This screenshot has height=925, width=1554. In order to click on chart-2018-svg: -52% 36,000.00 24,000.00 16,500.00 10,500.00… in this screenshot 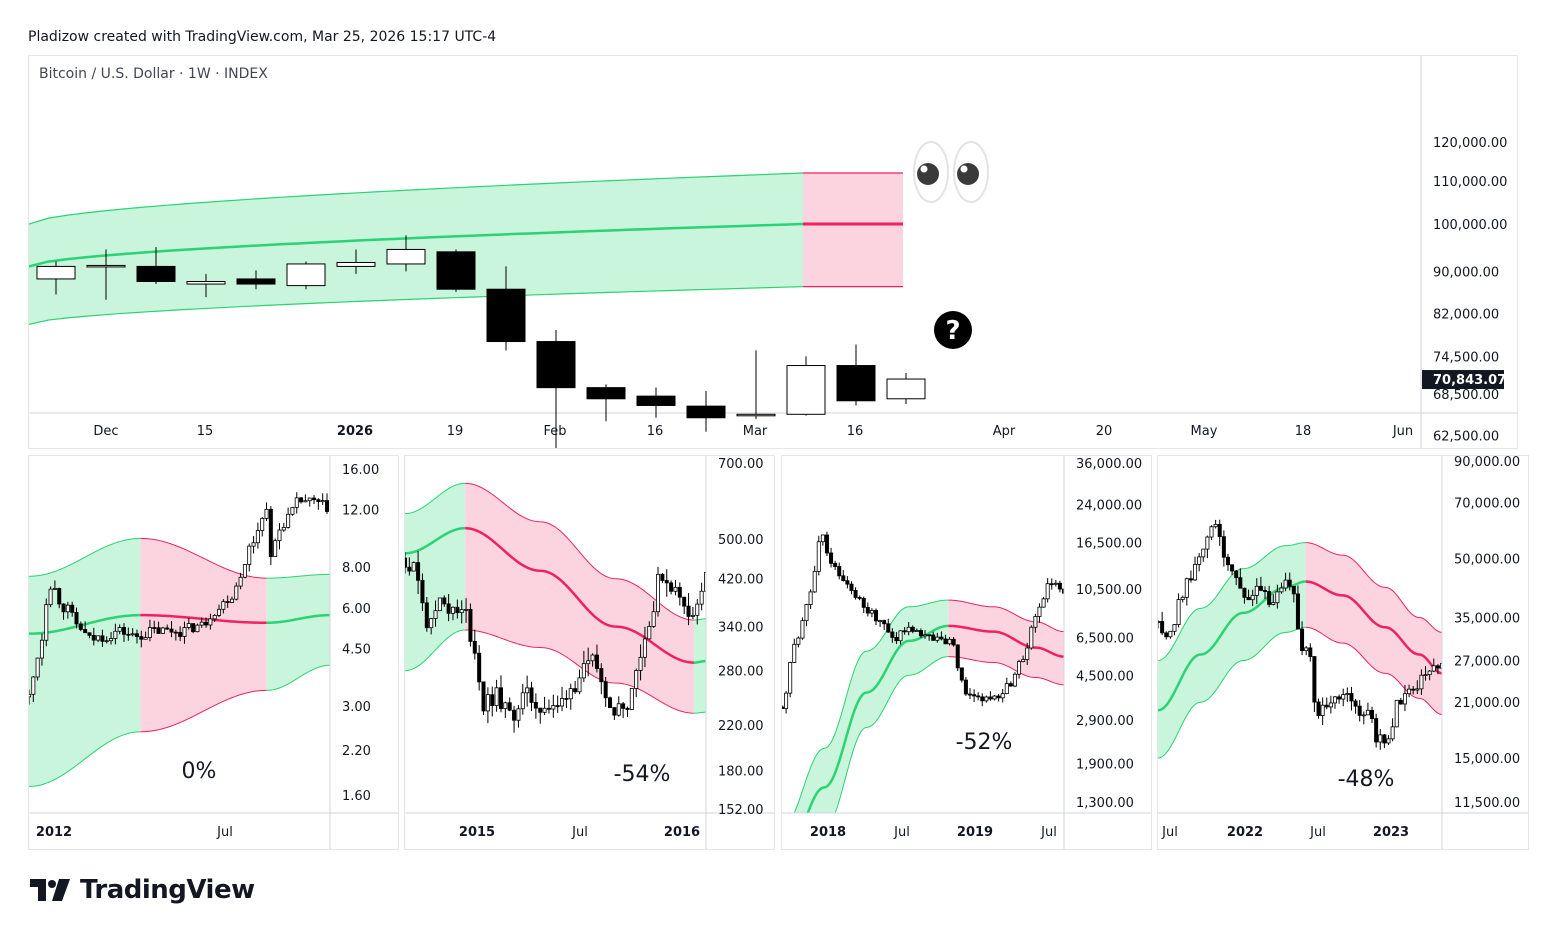, I will do `click(966, 652)`.